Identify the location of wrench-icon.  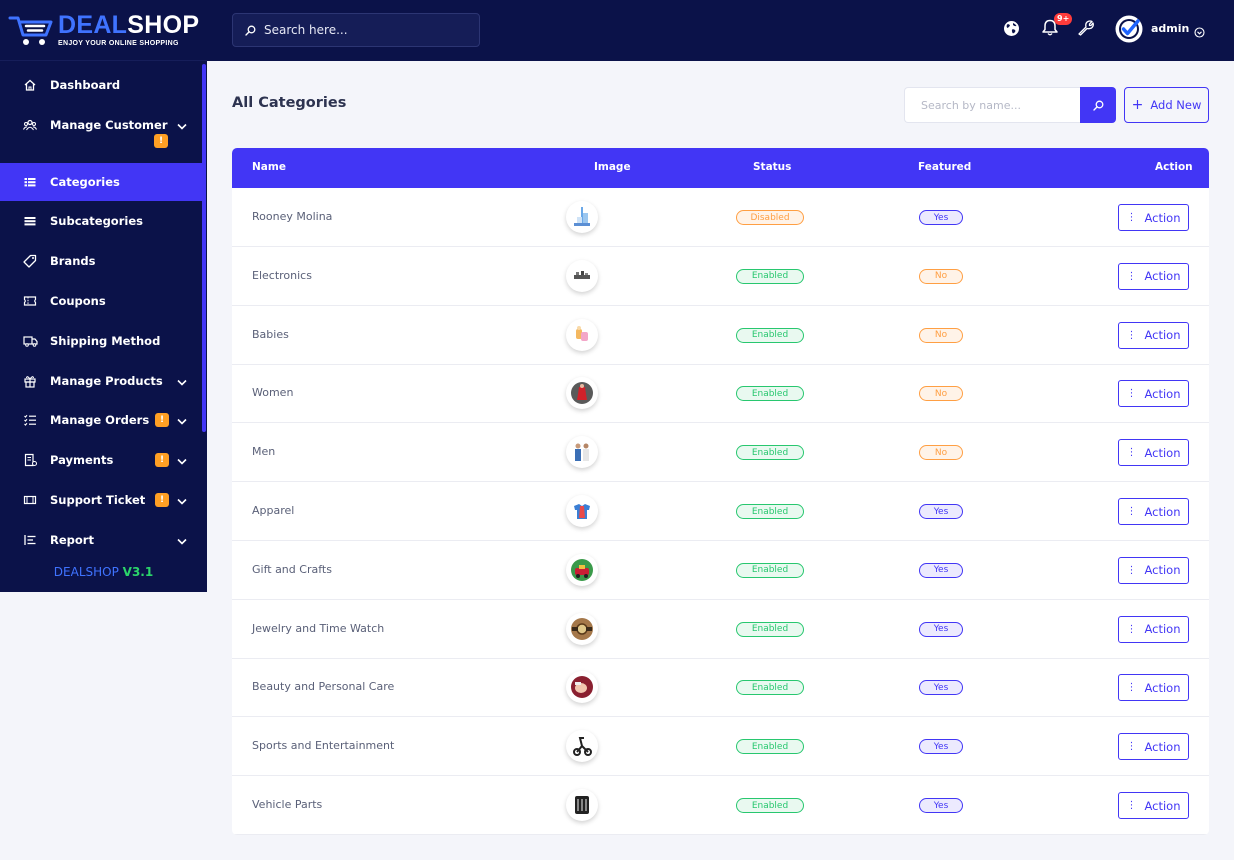
(1085, 29).